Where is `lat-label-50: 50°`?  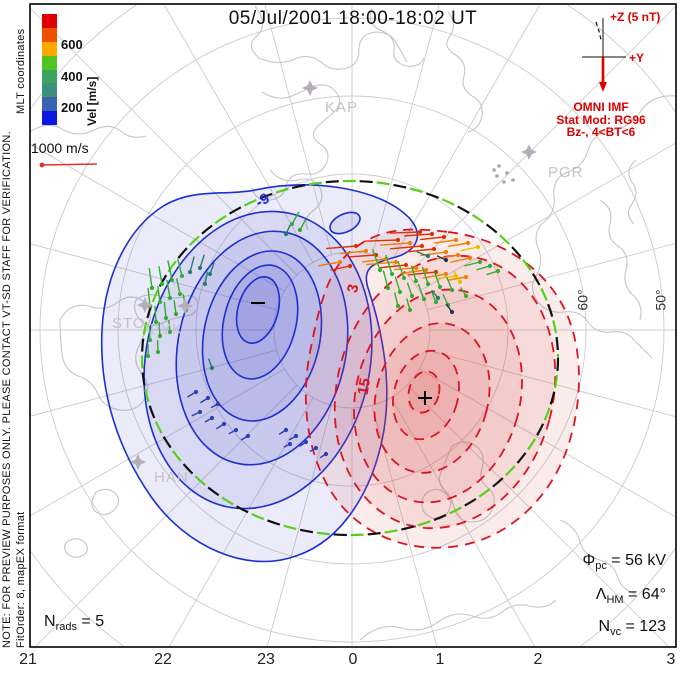
lat-label-50: 50° is located at coordinates (660, 300).